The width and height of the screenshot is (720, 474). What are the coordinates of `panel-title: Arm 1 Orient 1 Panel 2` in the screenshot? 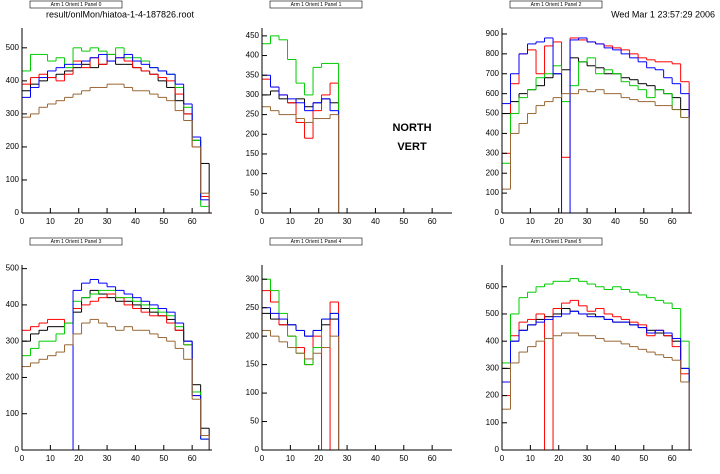 It's located at (556, 5).